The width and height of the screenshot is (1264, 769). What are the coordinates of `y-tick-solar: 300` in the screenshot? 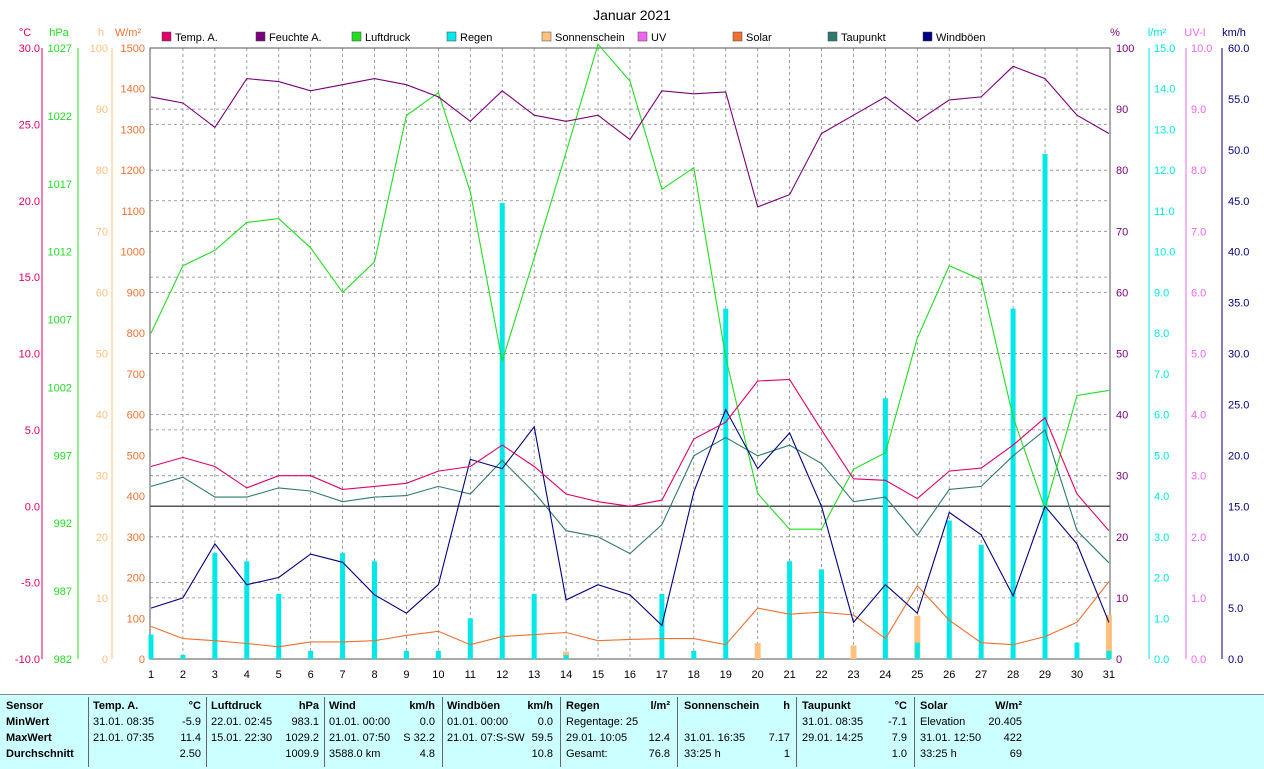 It's located at (136, 538).